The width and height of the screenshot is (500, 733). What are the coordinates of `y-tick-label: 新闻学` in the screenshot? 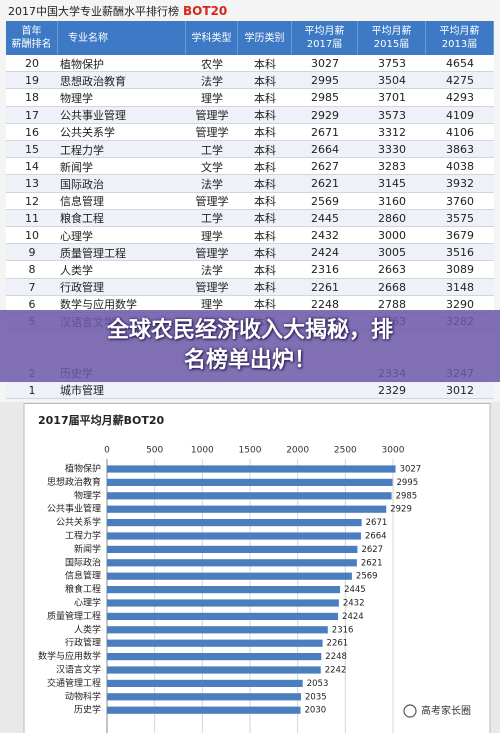 It's located at (87, 549).